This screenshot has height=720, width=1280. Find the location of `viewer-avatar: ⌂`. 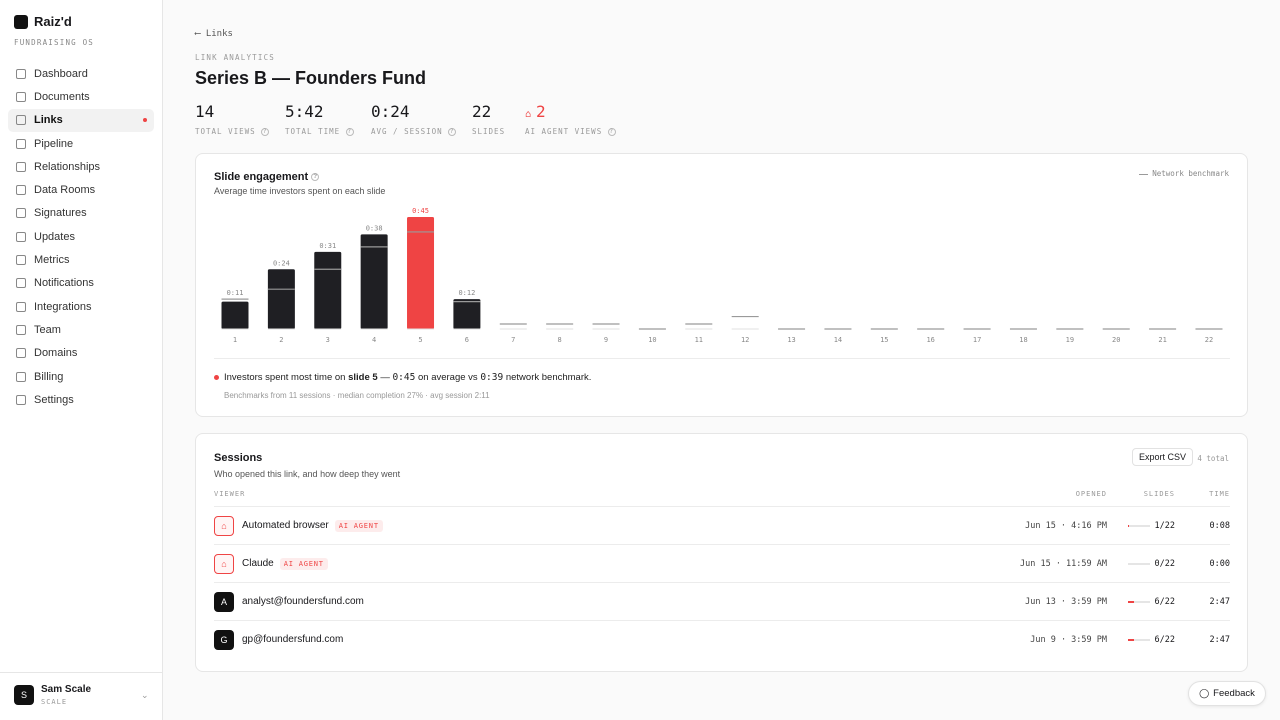

viewer-avatar: ⌂ is located at coordinates (224, 526).